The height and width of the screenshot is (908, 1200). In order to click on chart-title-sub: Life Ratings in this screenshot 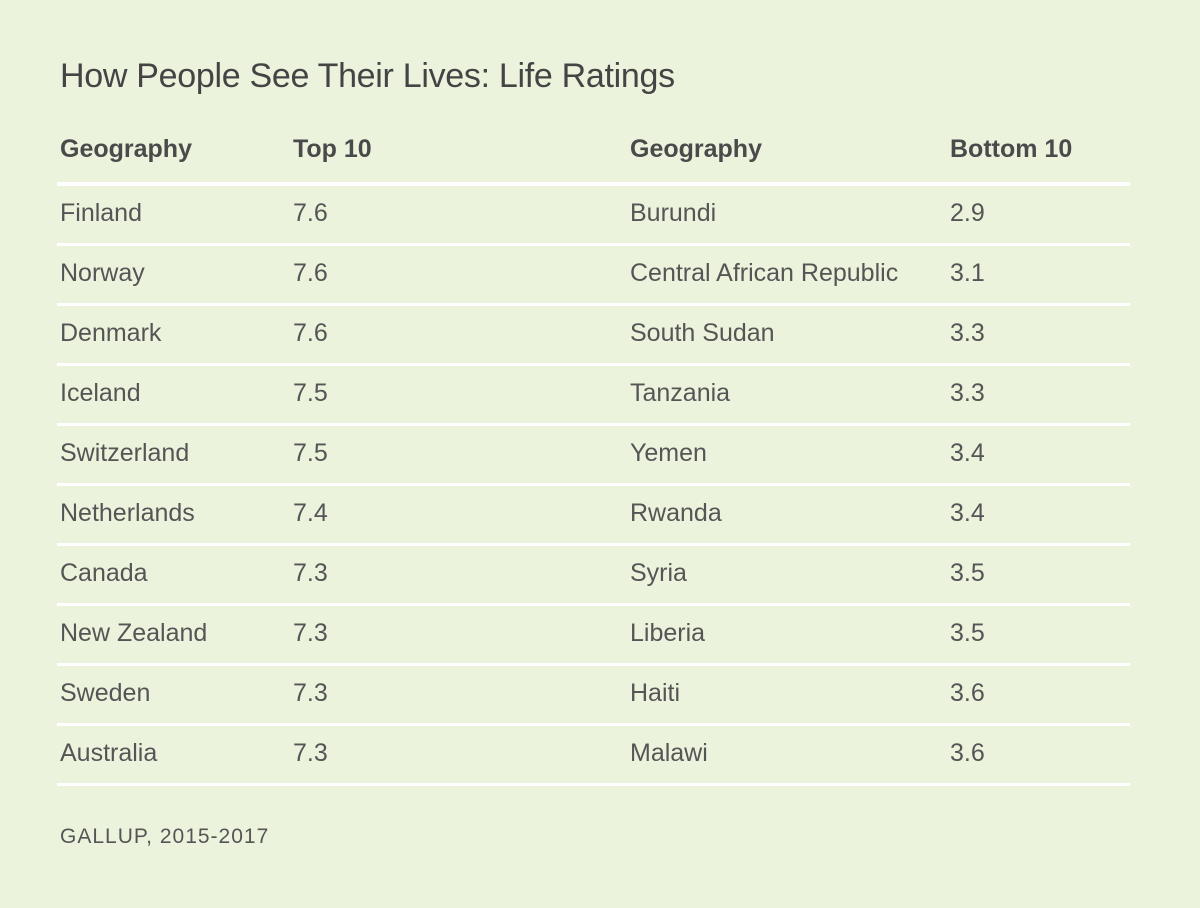, I will do `click(586, 76)`.